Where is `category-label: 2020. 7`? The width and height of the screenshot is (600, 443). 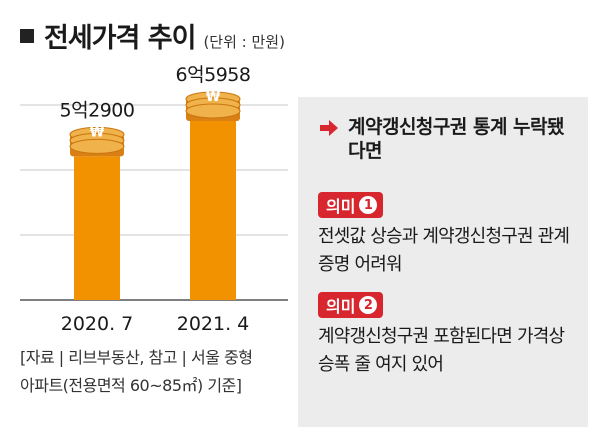 category-label: 2020. 7 is located at coordinates (97, 324).